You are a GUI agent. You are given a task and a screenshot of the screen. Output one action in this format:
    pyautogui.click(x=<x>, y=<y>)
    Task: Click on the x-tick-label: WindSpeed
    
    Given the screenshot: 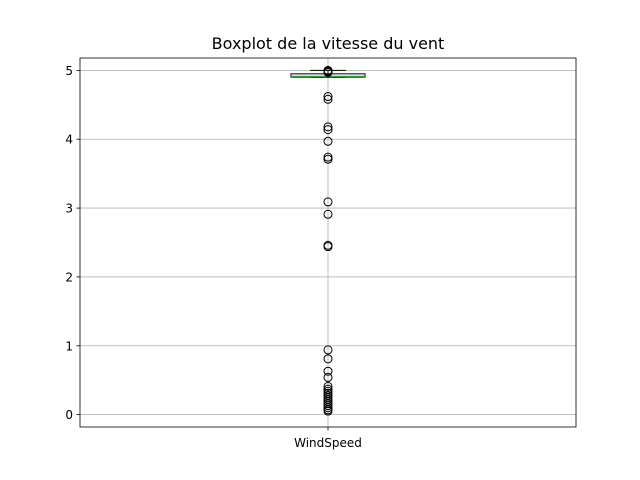 What is the action you would take?
    pyautogui.click(x=328, y=443)
    